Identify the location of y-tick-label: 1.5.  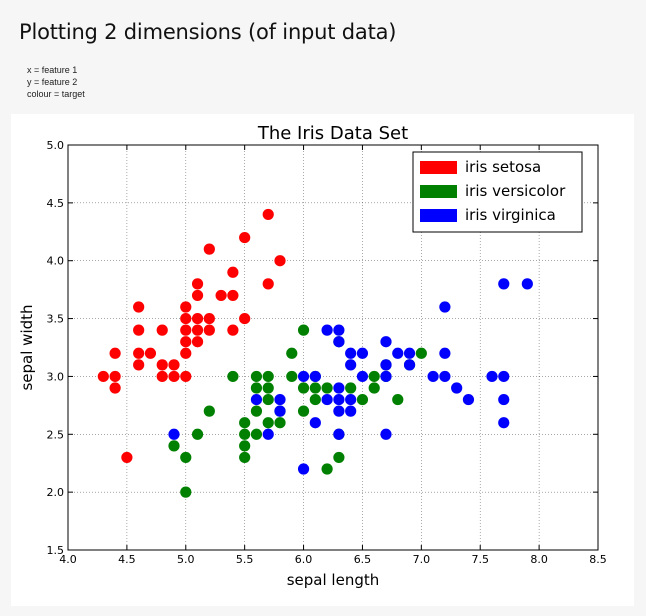
(56, 550).